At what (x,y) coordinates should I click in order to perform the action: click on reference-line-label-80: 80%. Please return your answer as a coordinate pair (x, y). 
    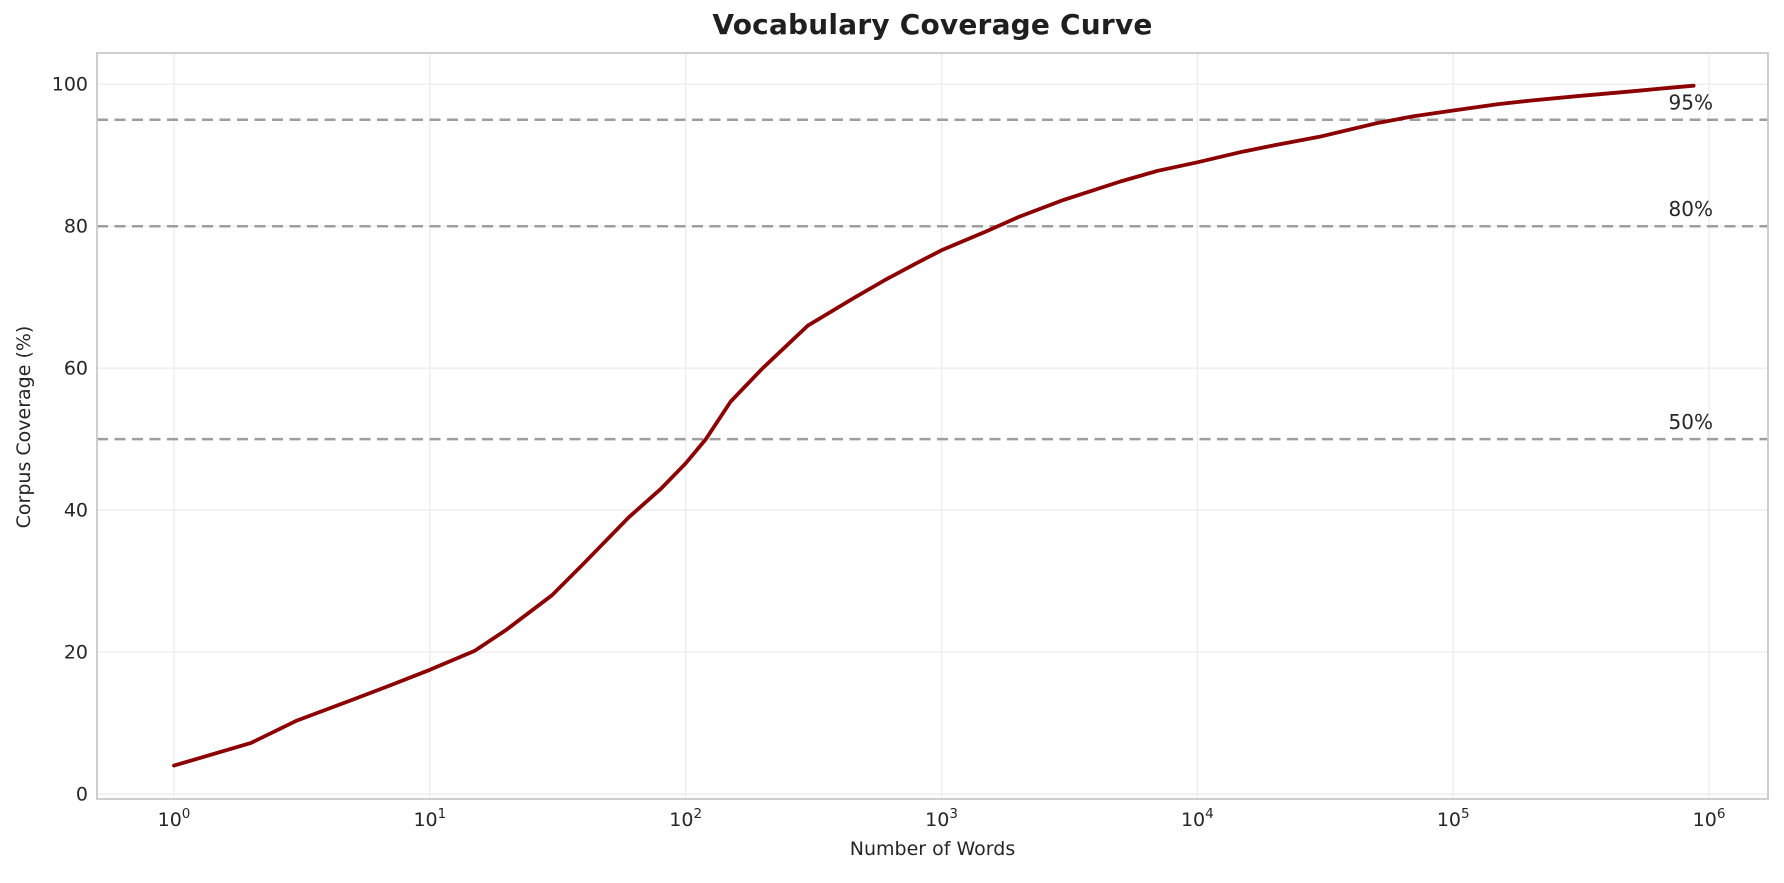
    Looking at the image, I should click on (1691, 209).